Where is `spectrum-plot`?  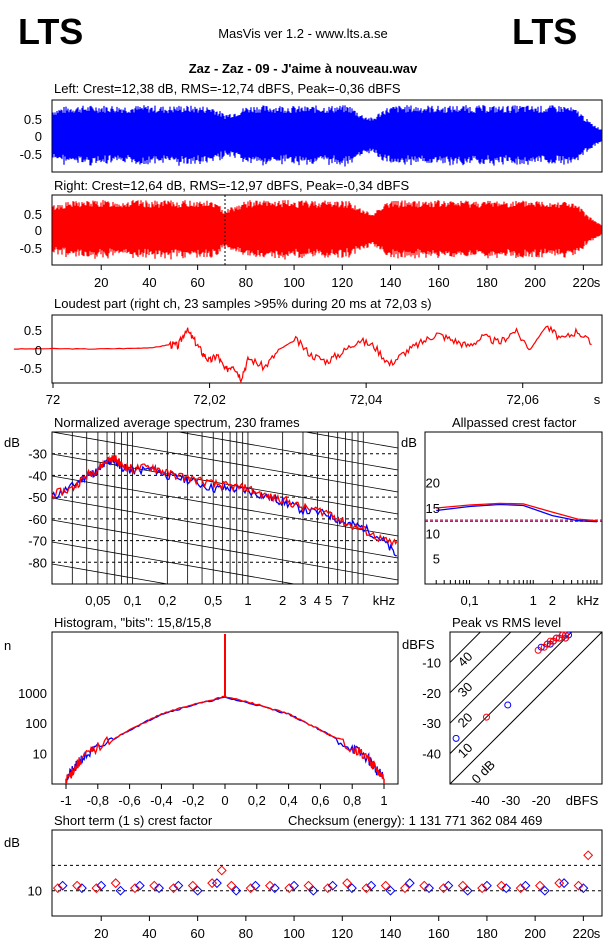
spectrum-plot is located at coordinates (225, 508).